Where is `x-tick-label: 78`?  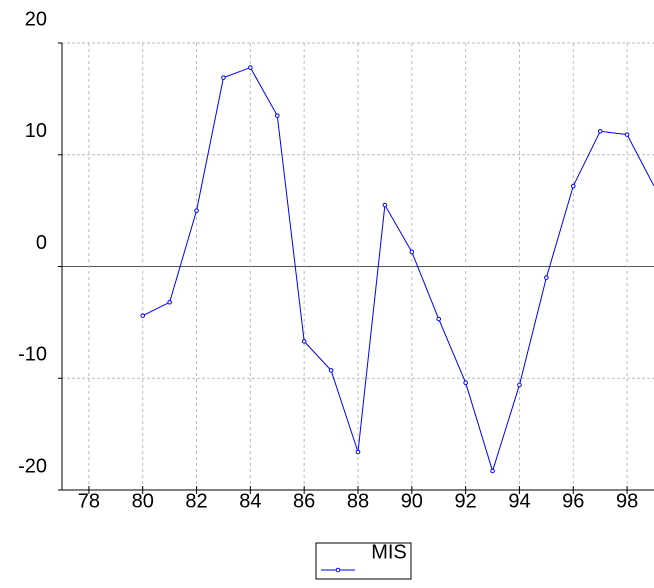 x-tick-label: 78 is located at coordinates (89, 501).